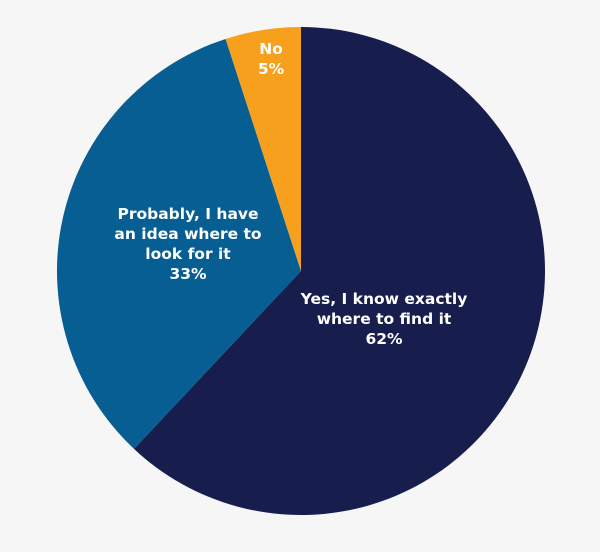 This screenshot has width=600, height=552. What do you see at coordinates (384, 339) in the screenshot?
I see `slice-value-0: 62%` at bounding box center [384, 339].